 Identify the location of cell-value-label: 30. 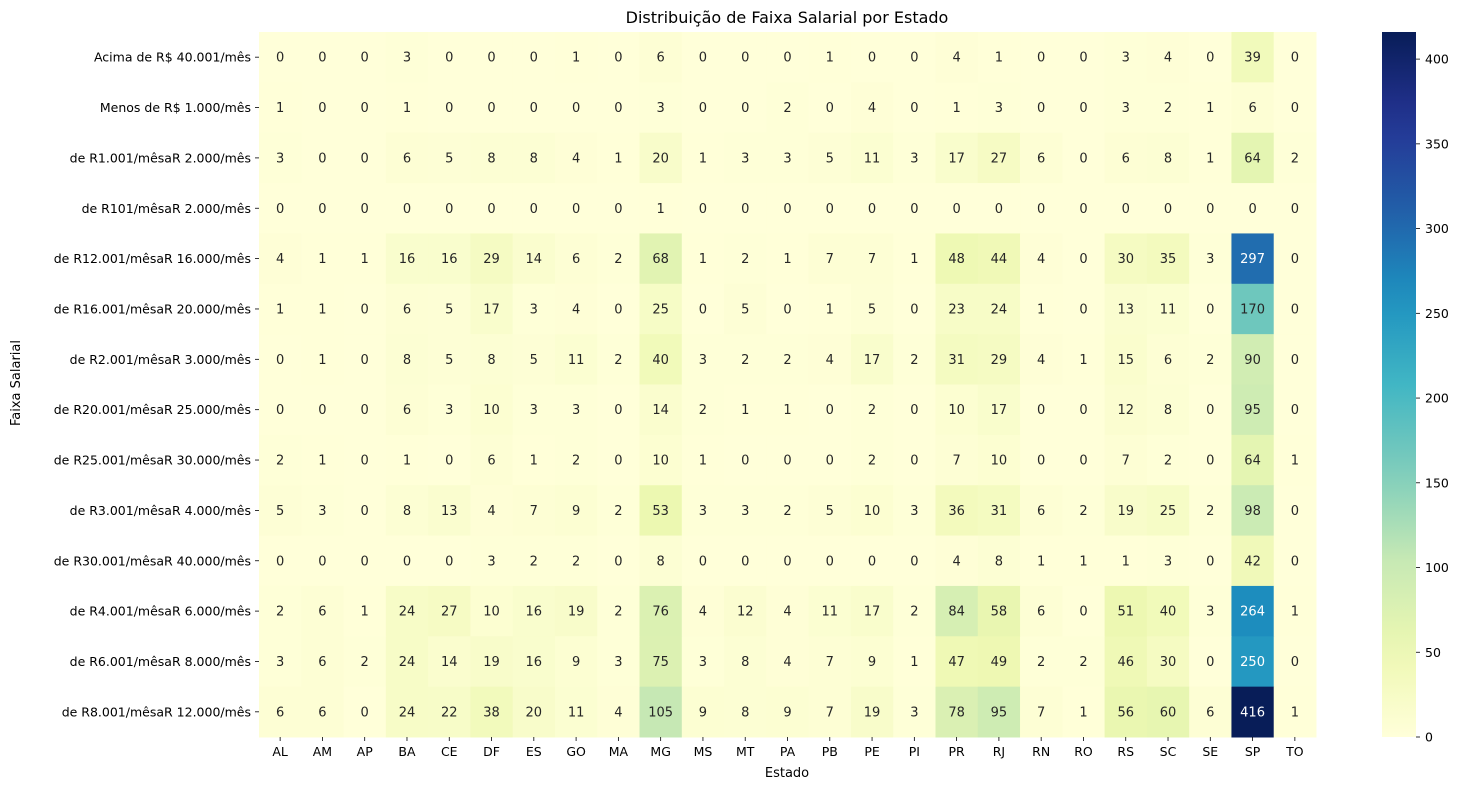
(1168, 662).